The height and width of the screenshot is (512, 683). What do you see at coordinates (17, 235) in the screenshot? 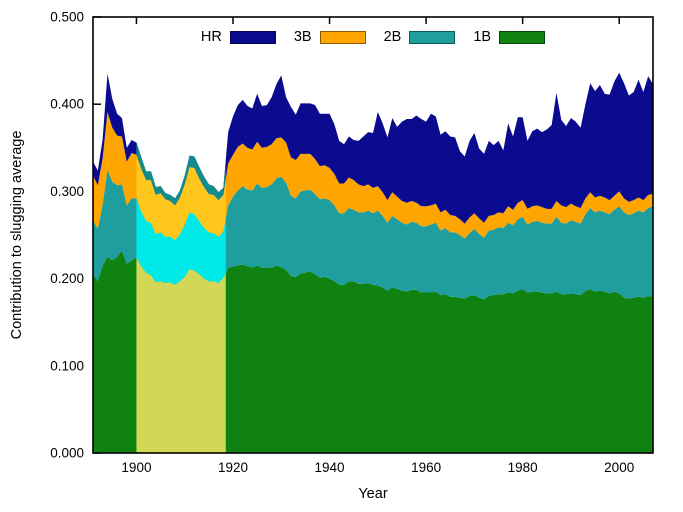
I see `y-axis-title: Contribution to slugging average` at bounding box center [17, 235].